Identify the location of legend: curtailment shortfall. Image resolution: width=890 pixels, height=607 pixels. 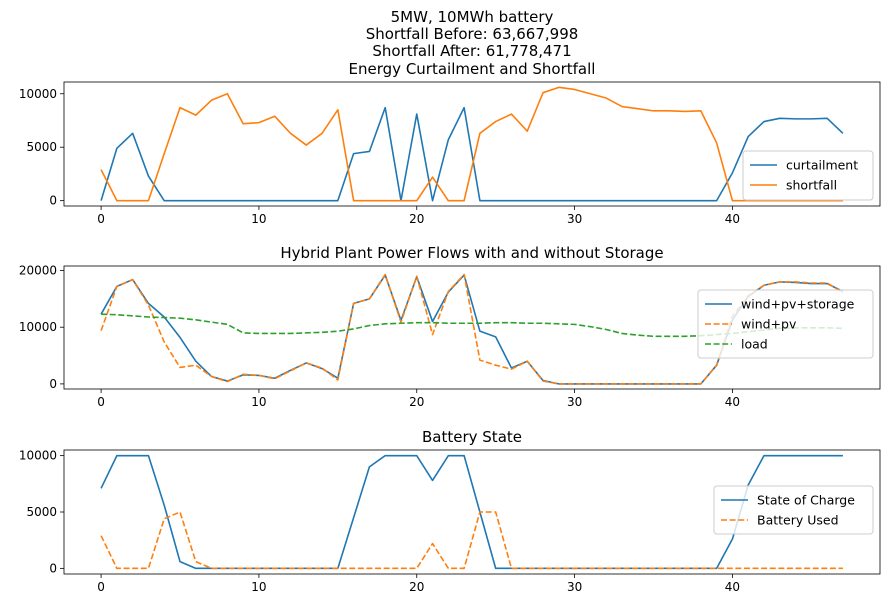
(808, 175).